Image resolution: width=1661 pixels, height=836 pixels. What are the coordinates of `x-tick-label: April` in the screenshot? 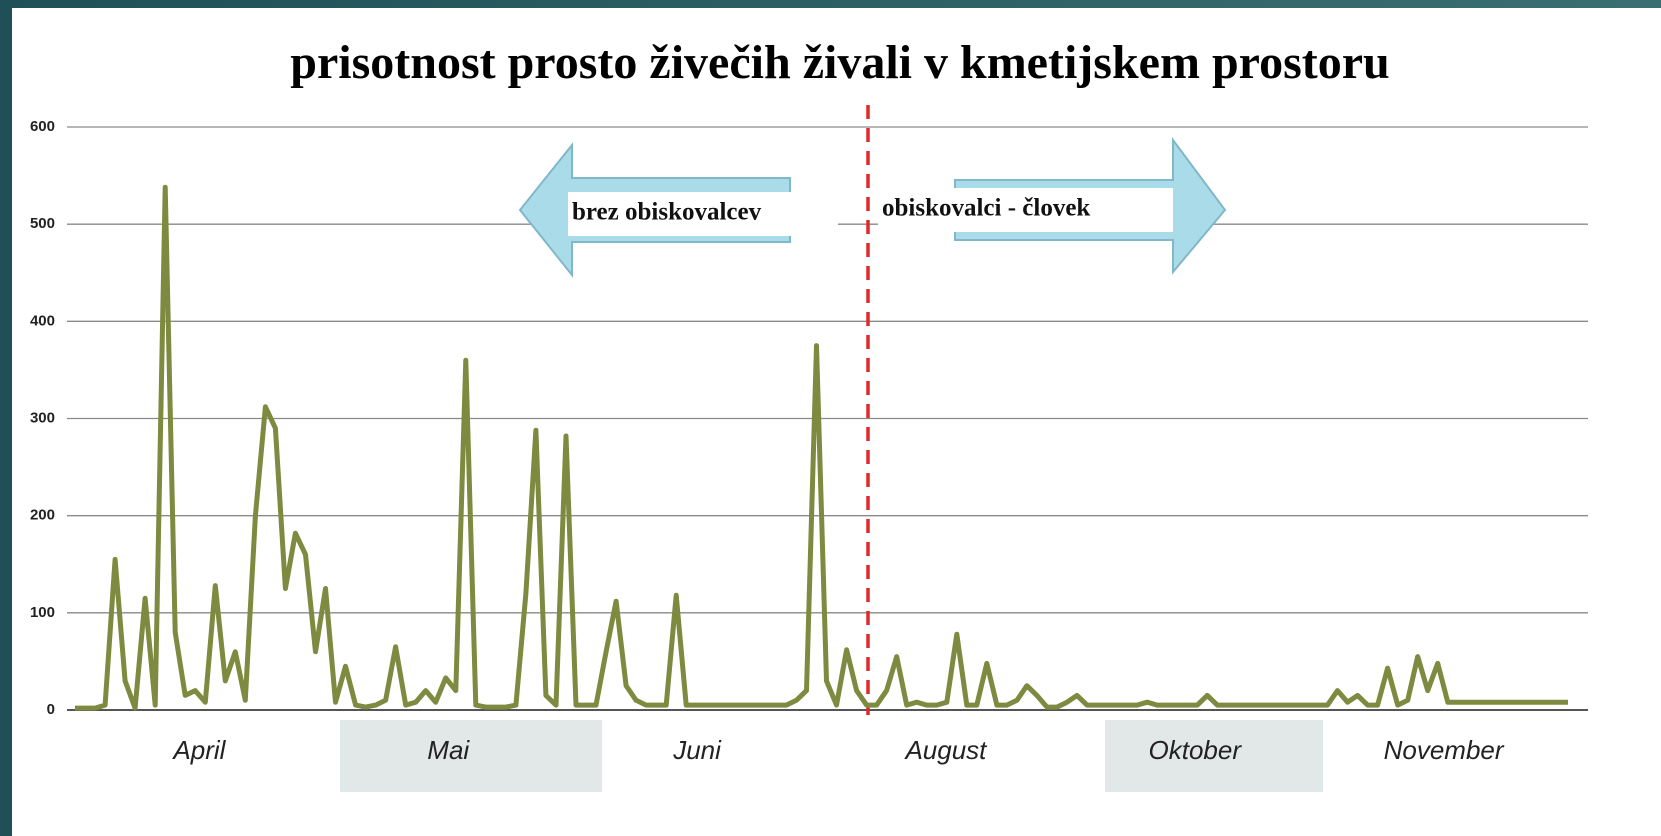 It's located at (198, 750).